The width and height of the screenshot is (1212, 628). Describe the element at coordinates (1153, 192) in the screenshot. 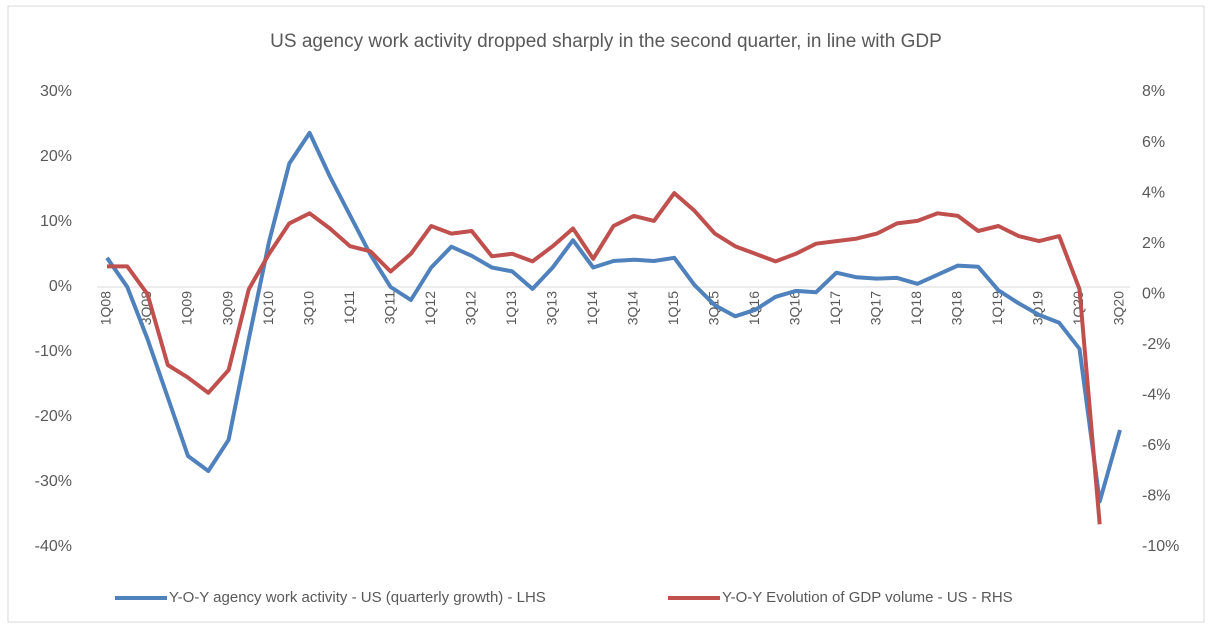

I see `y2-tick-label: 4%` at that location.